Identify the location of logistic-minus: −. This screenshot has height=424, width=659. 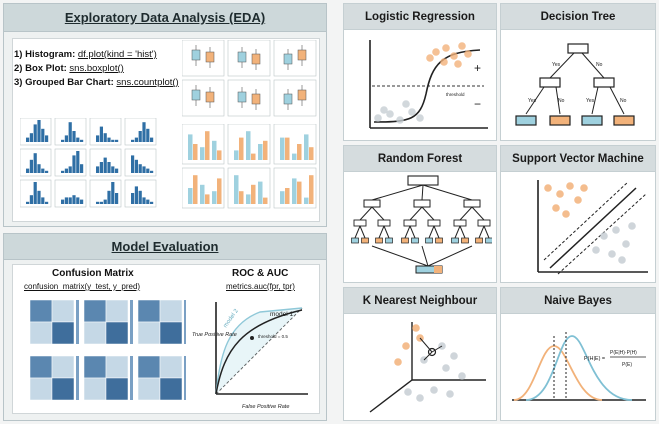
(477, 104).